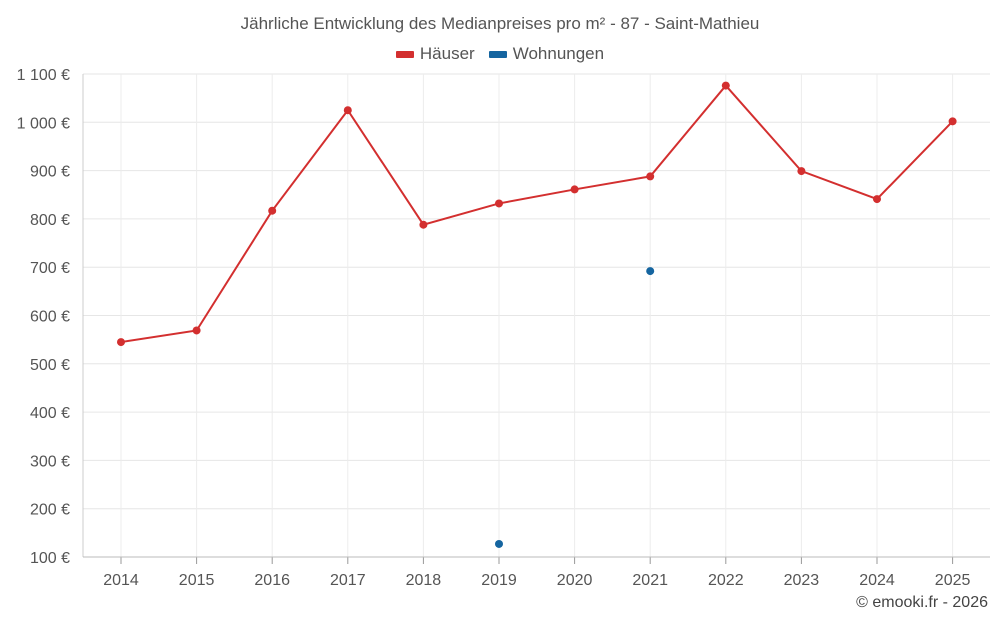 This screenshot has width=1000, height=625. Describe the element at coordinates (50, 461) in the screenshot. I see `y-tick-label: 300 €` at that location.